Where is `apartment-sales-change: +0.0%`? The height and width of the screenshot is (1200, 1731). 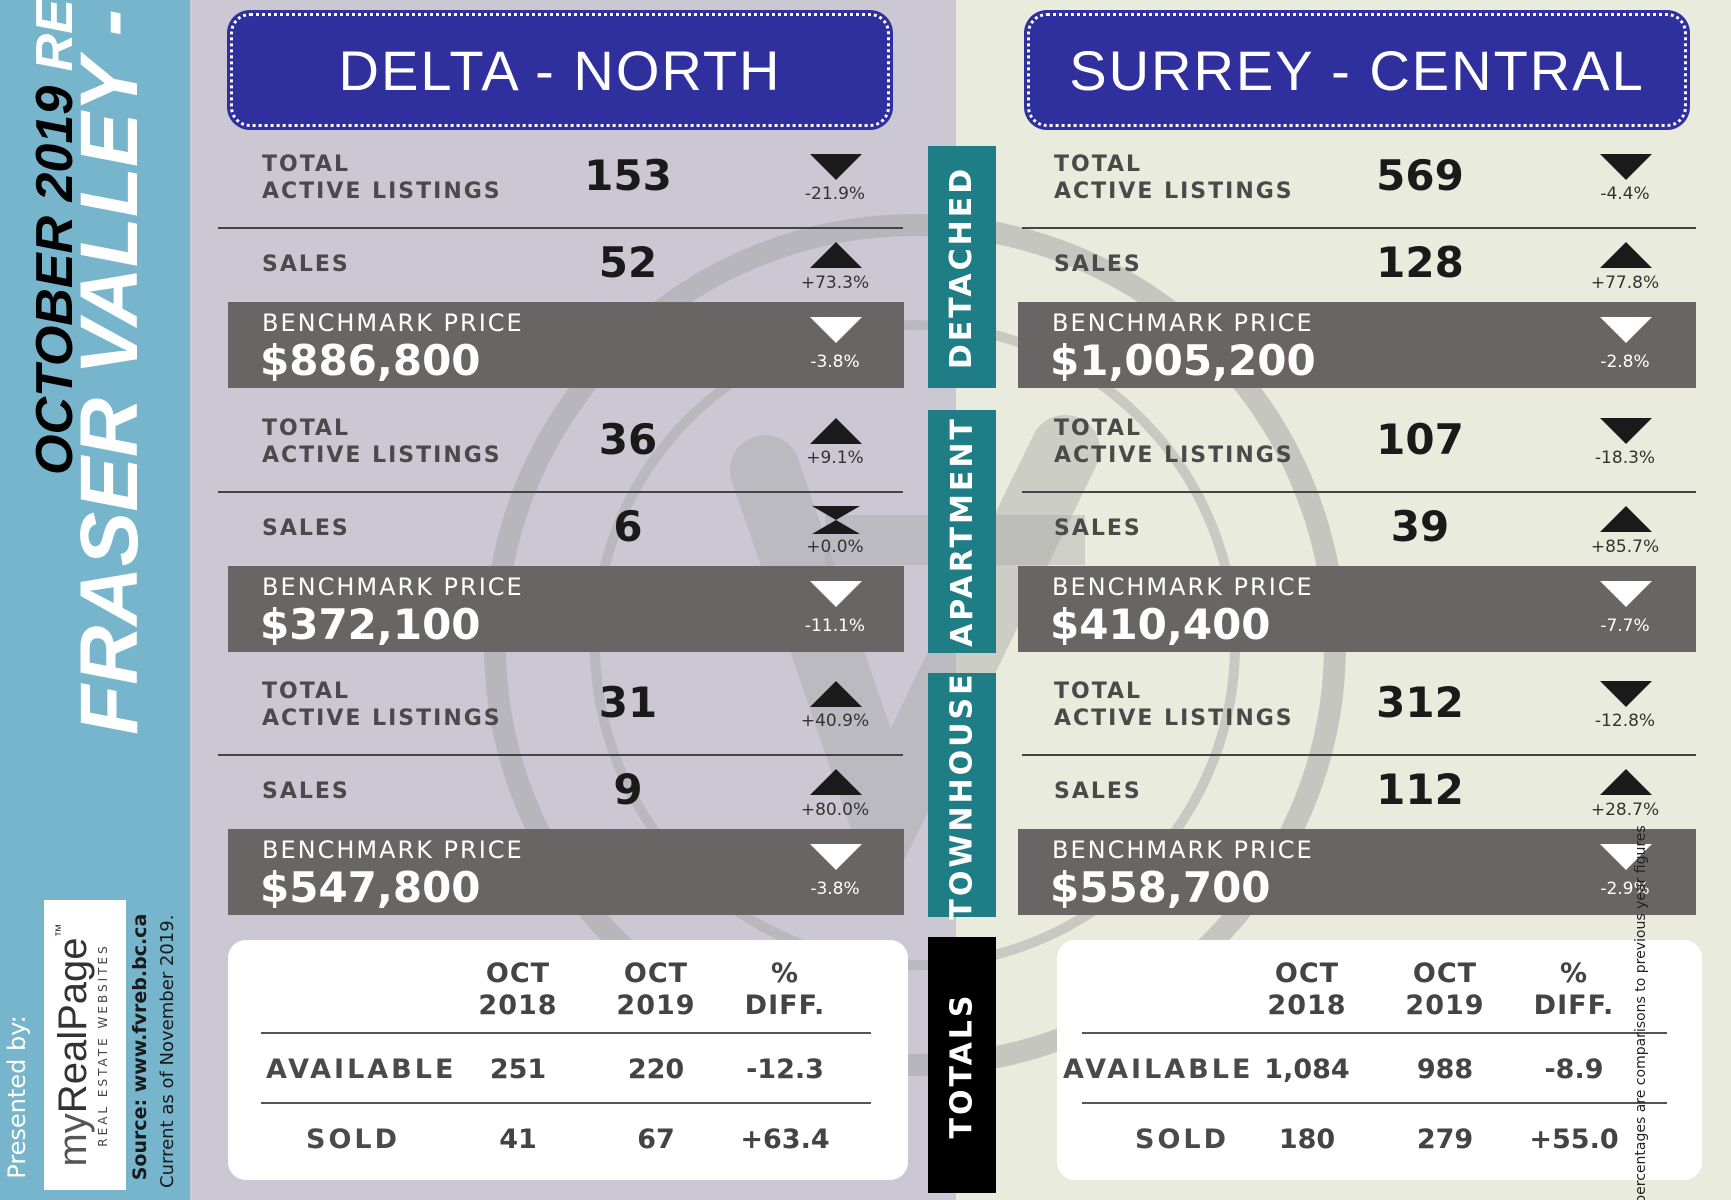 apartment-sales-change: +0.0% is located at coordinates (835, 547).